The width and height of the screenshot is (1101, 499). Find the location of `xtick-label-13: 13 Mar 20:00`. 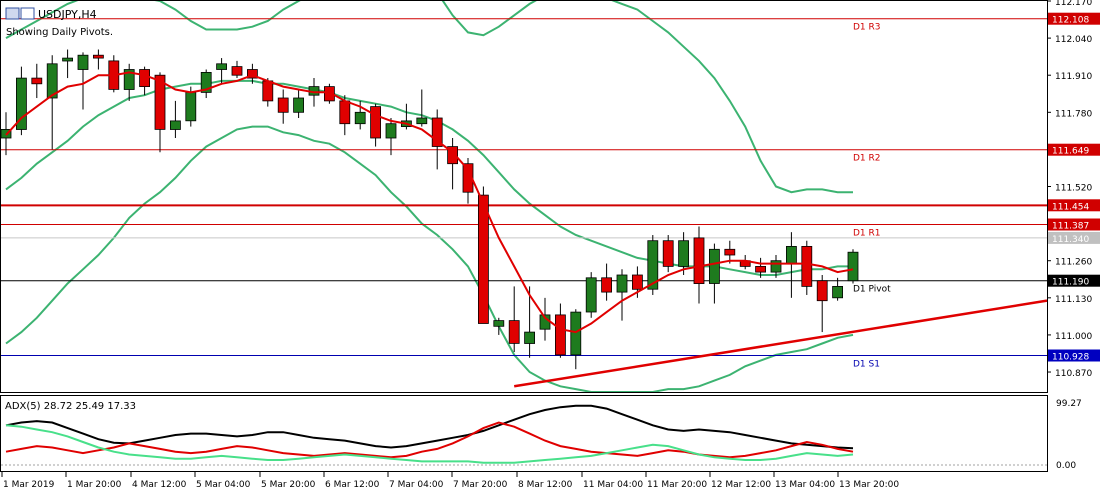

xtick-label-13: 13 Mar 20:00 is located at coordinates (869, 485).